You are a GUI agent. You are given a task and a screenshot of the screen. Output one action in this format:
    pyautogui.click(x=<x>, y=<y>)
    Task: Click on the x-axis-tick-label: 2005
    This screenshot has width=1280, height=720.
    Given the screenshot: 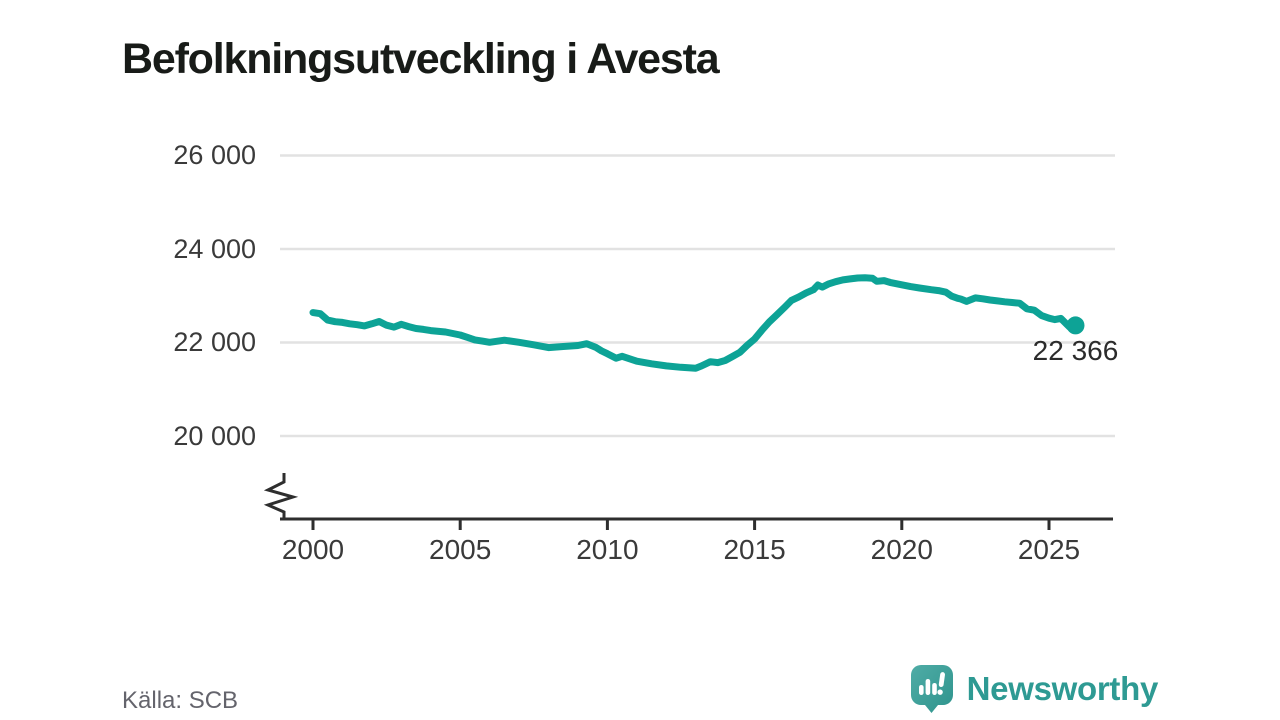 What is the action you would take?
    pyautogui.click(x=460, y=549)
    